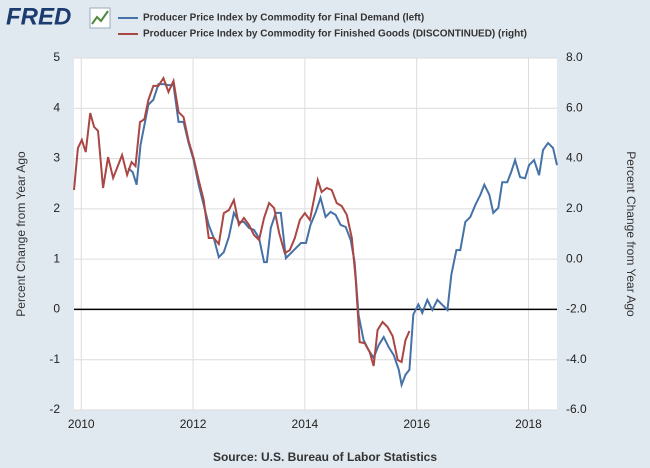 Image resolution: width=650 pixels, height=468 pixels. I want to click on y-tick-label: 1, so click(56, 258).